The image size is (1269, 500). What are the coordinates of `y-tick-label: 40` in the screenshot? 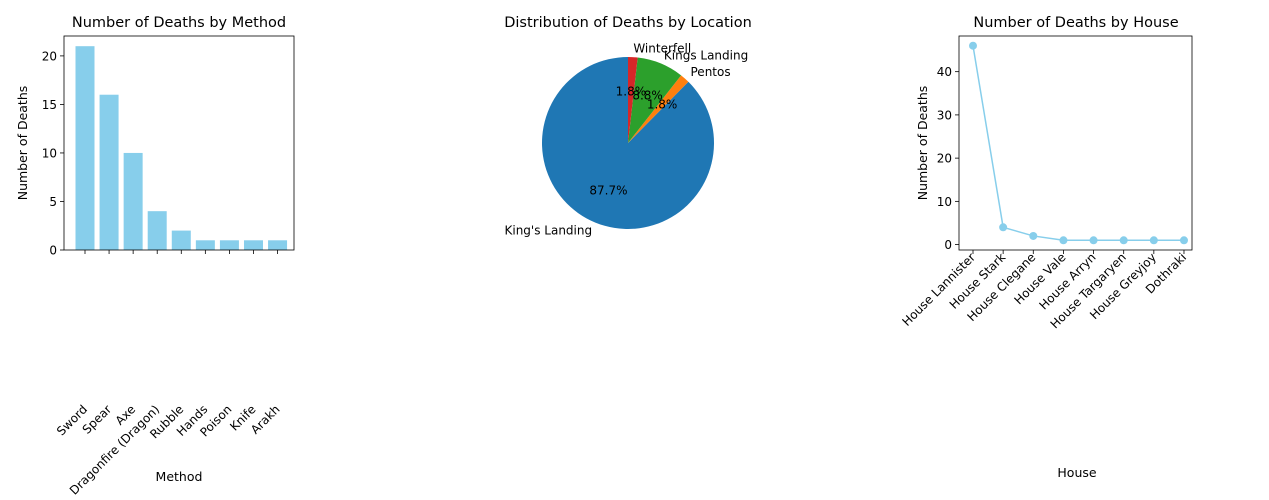 It's located at (944, 72).